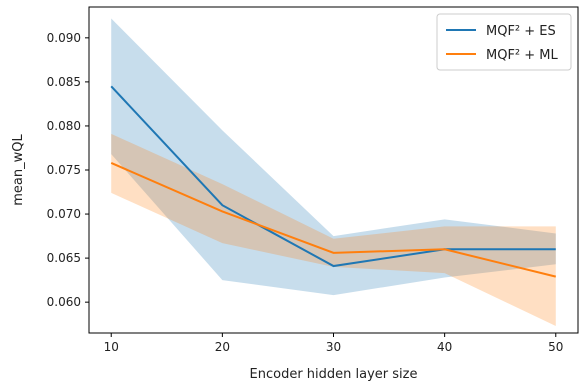 The height and width of the screenshot is (385, 588). Describe the element at coordinates (64, 126) in the screenshot. I see `y-tick-label: 0.080` at that location.